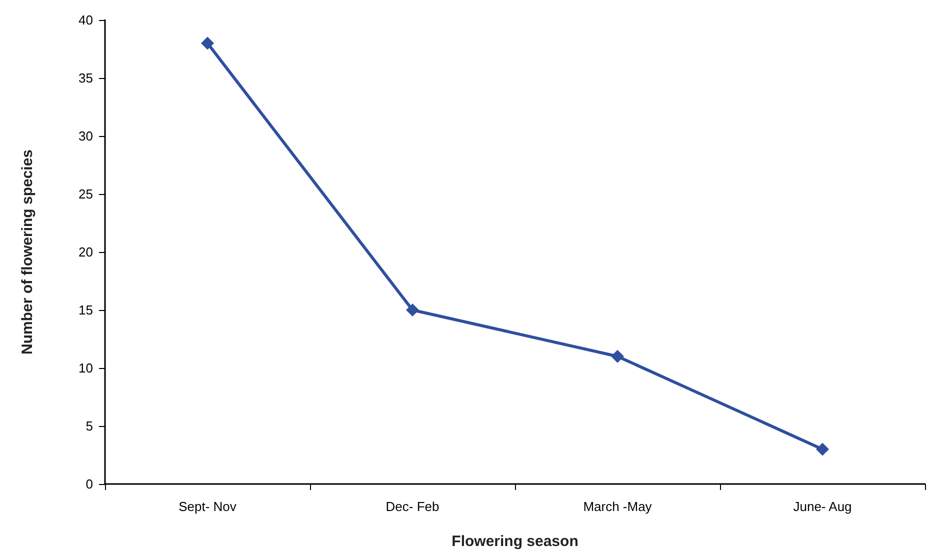 Image resolution: width=950 pixels, height=557 pixels. I want to click on y-tick-label: 0, so click(89, 484).